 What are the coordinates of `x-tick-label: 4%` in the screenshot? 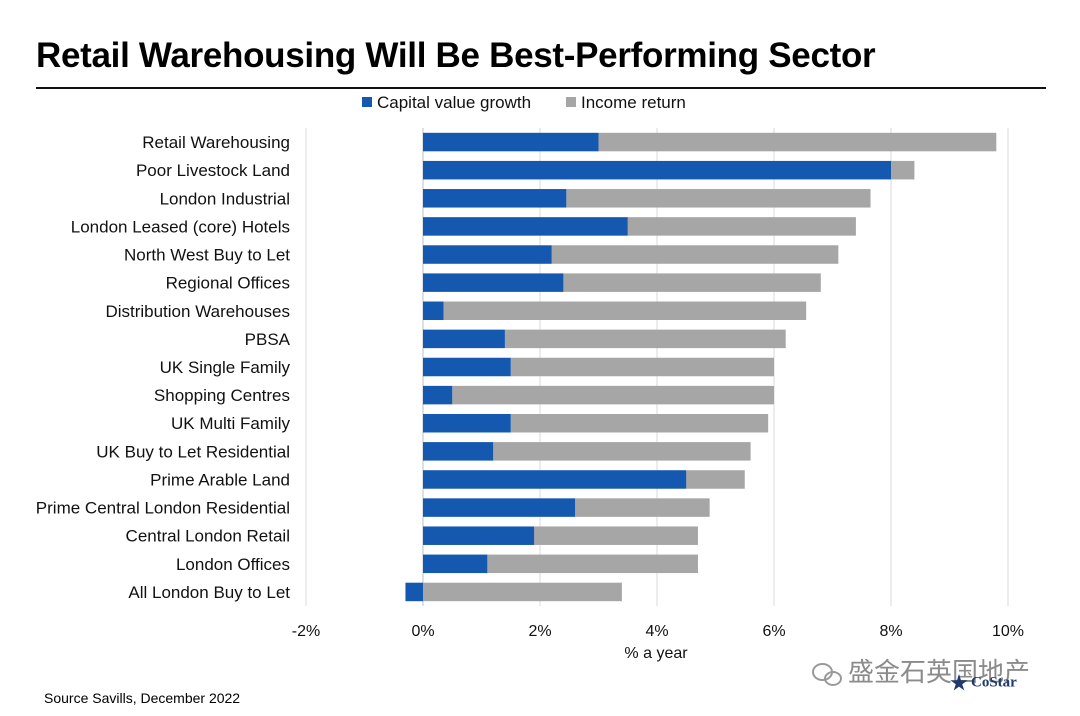 It's located at (656, 631).